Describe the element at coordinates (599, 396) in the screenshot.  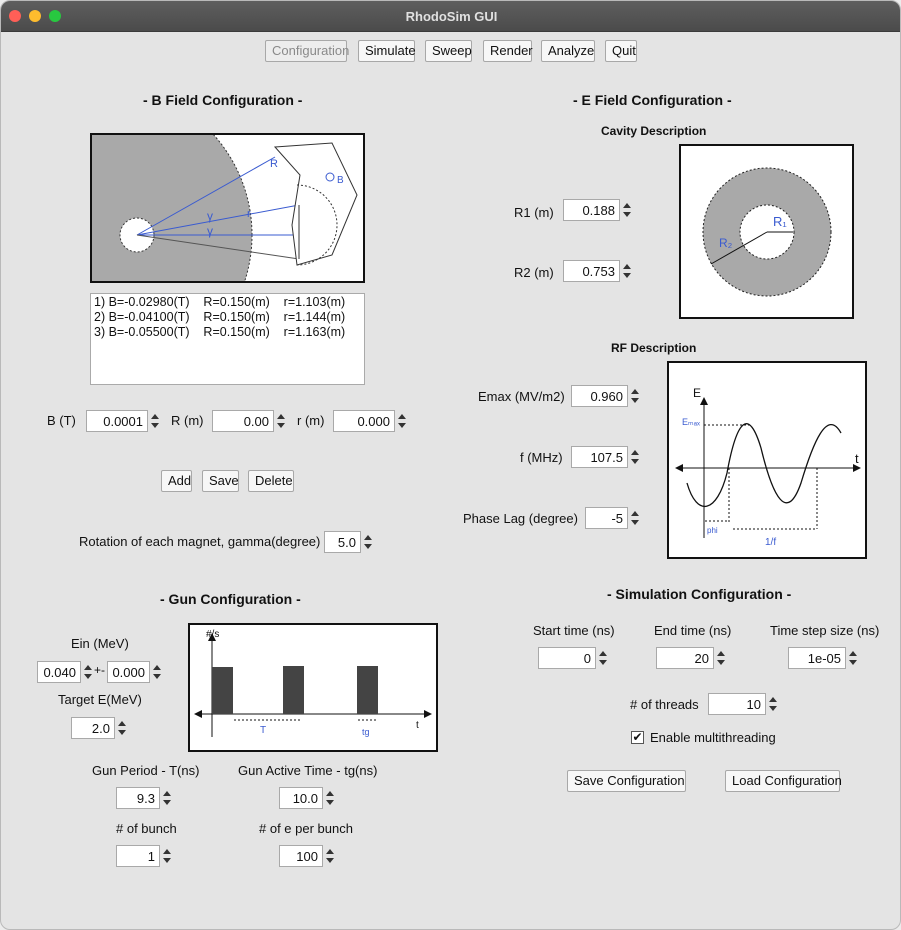
I see `emax-field: 0.960` at that location.